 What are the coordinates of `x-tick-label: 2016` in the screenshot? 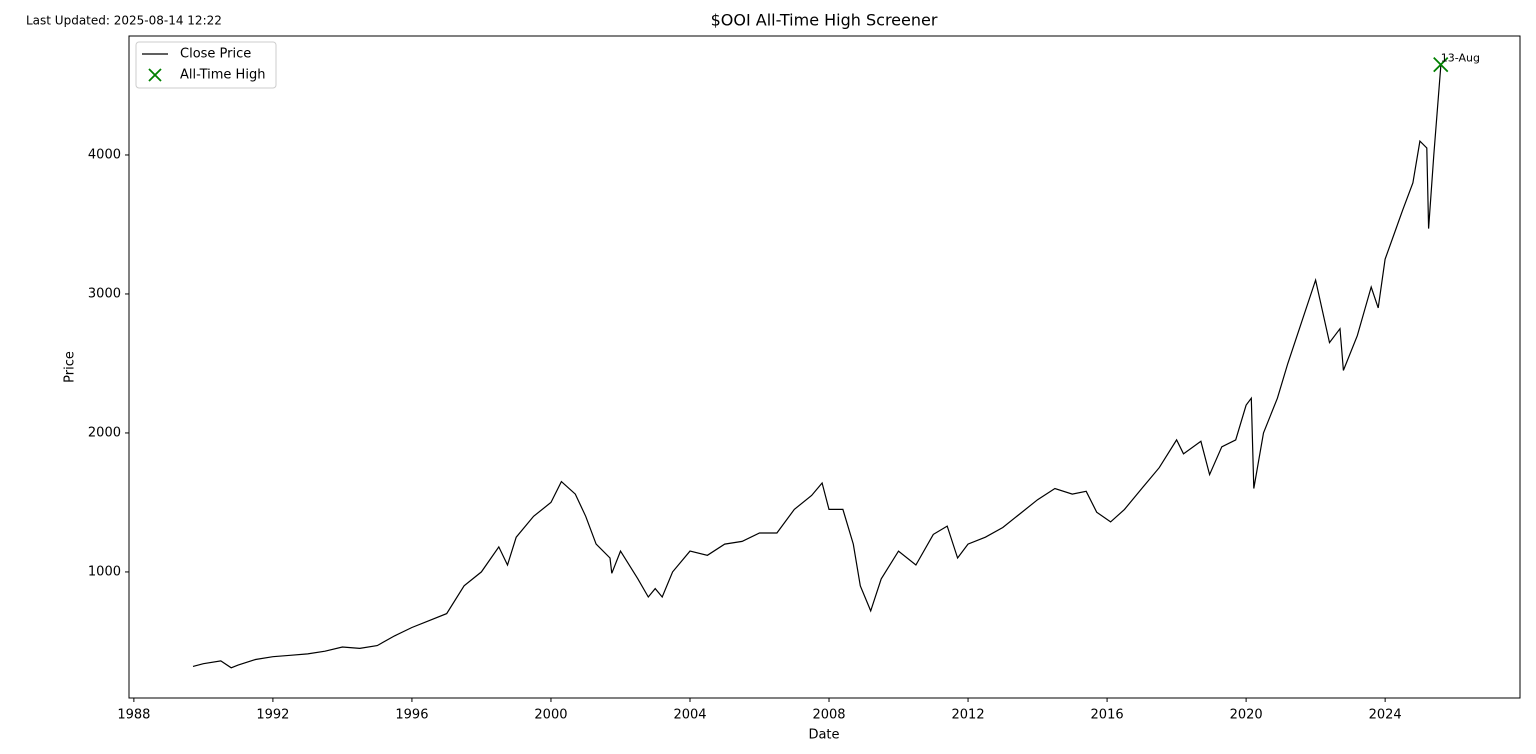 It's located at (1107, 715).